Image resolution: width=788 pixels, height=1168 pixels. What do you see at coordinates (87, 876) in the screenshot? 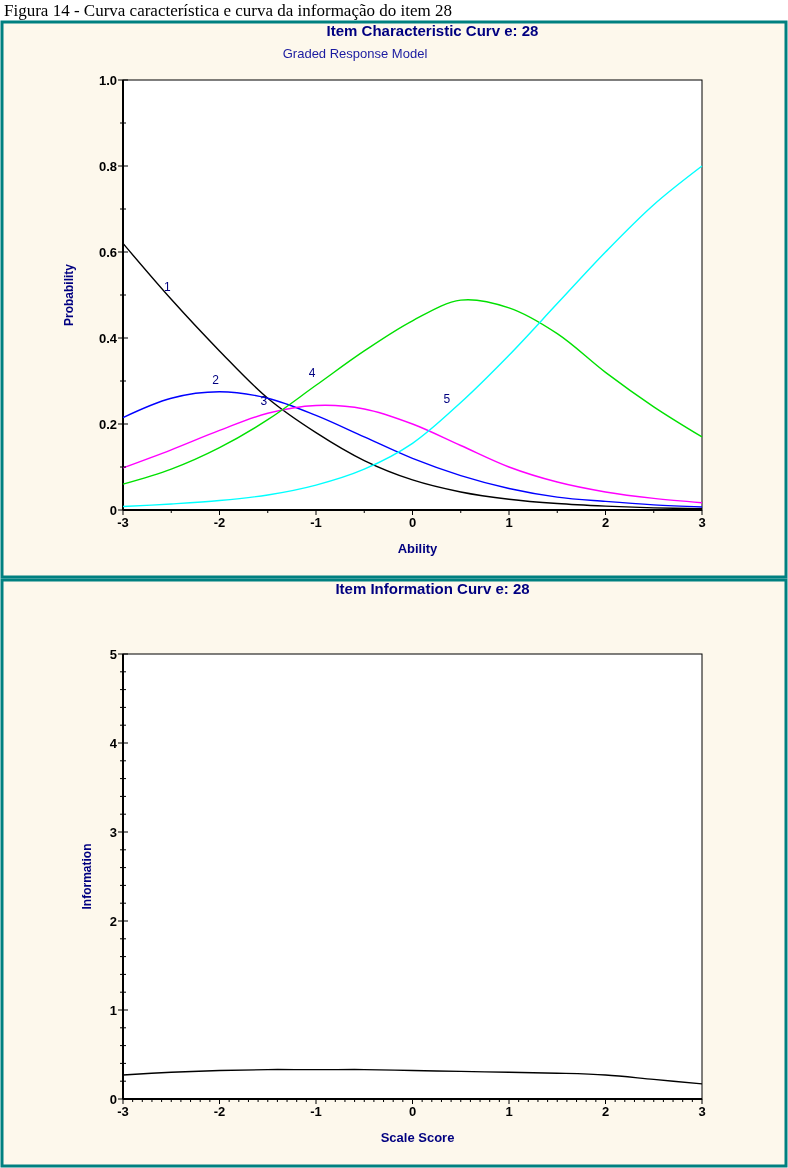
I see `y-axis-title: Information` at bounding box center [87, 876].